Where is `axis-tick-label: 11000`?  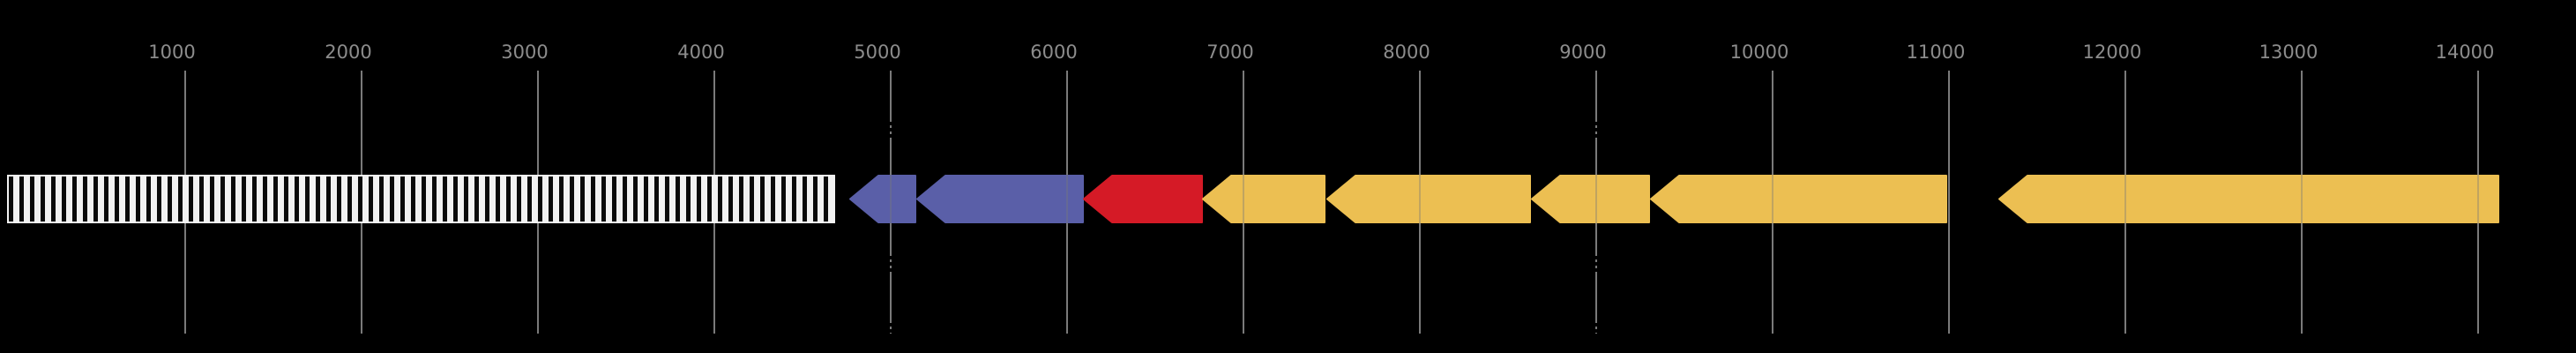 axis-tick-label: 11000 is located at coordinates (1936, 52).